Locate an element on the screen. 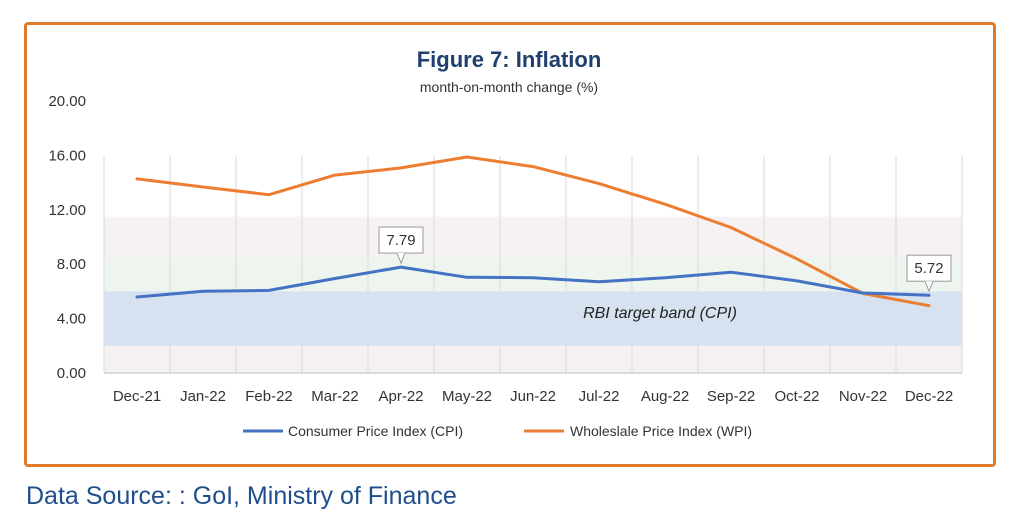  x-tick-label: Oct-22 is located at coordinates (796, 396).